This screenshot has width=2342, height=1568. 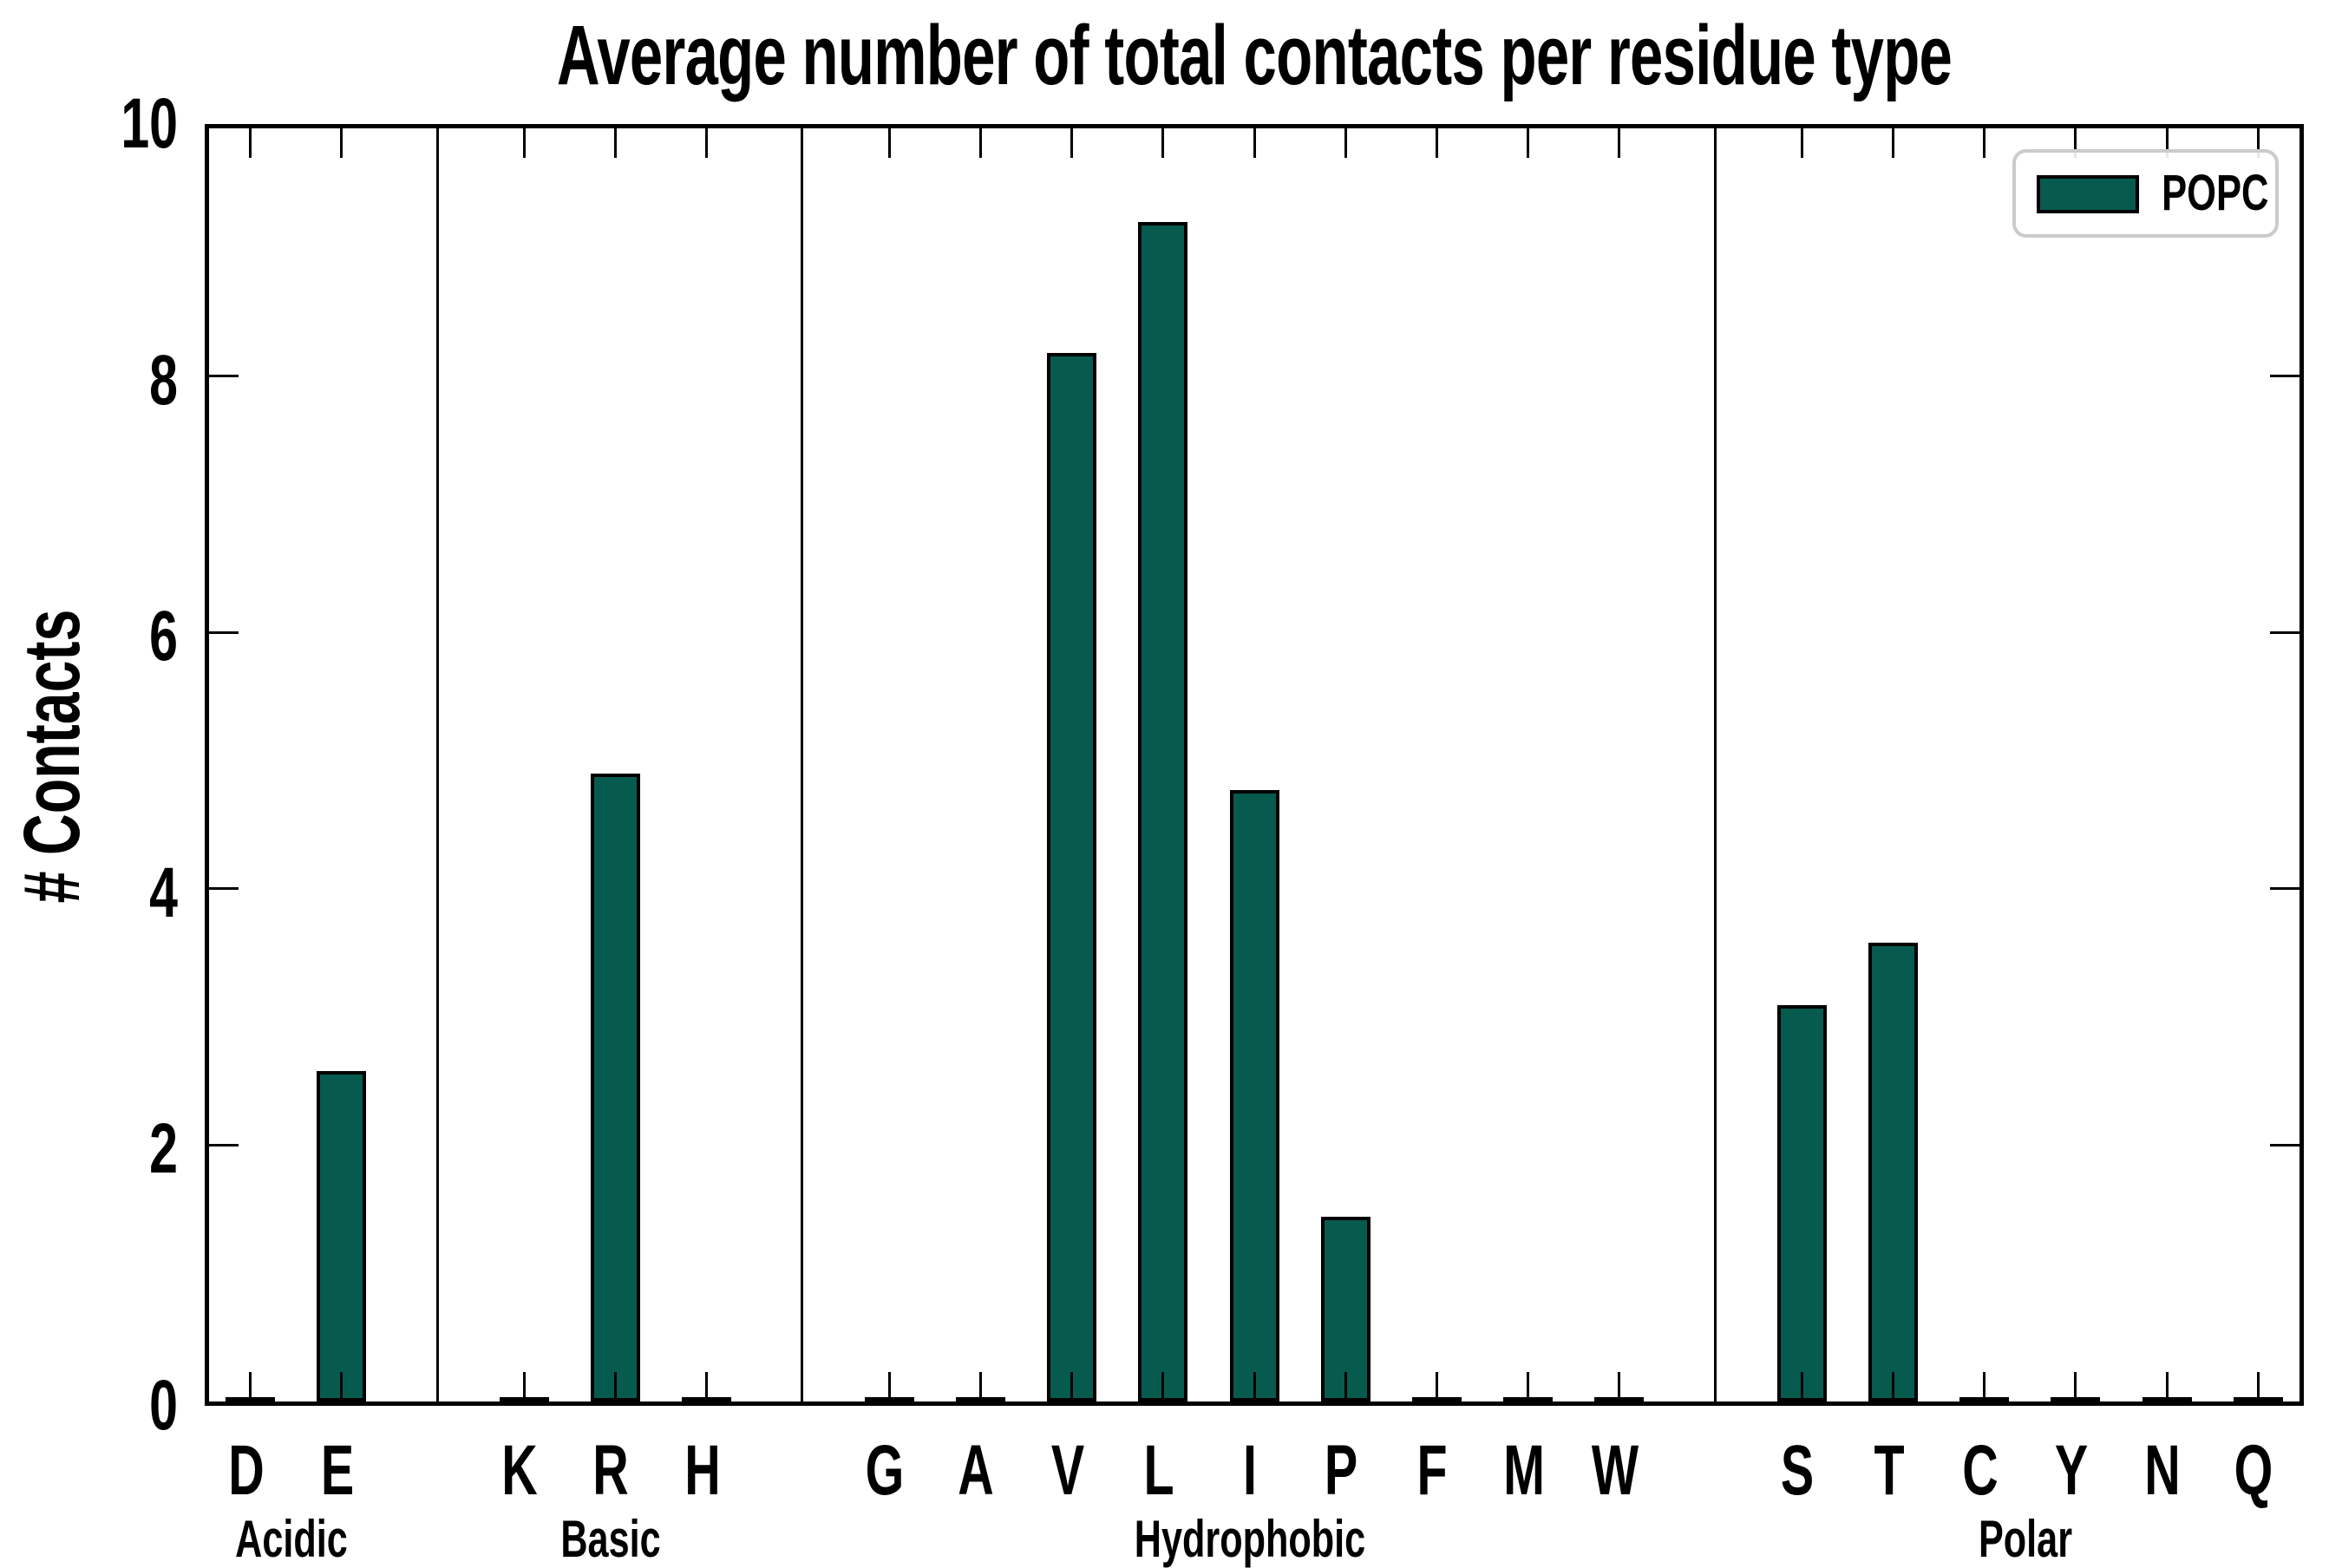 I want to click on residue-label: Q, so click(x=2254, y=1471).